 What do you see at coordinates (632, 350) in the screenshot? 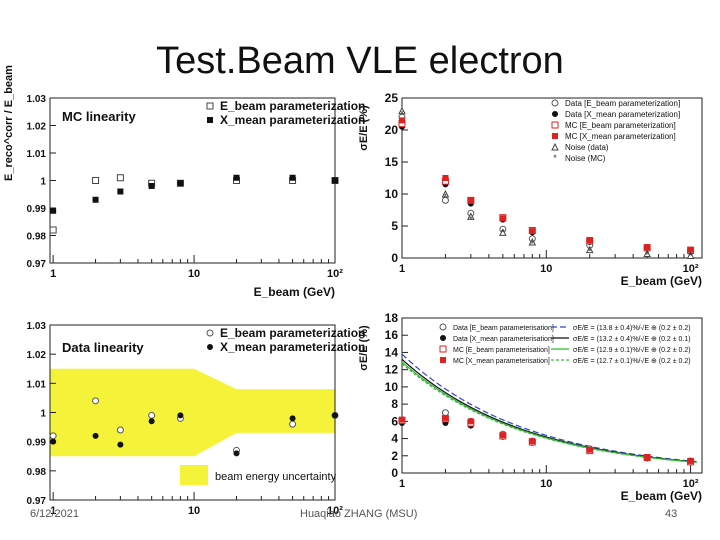
I see `fit-legend-label: σE/E = (12.9 ± 0.1)%/√E ⊕ (0.2 ± 0.2)` at bounding box center [632, 350].